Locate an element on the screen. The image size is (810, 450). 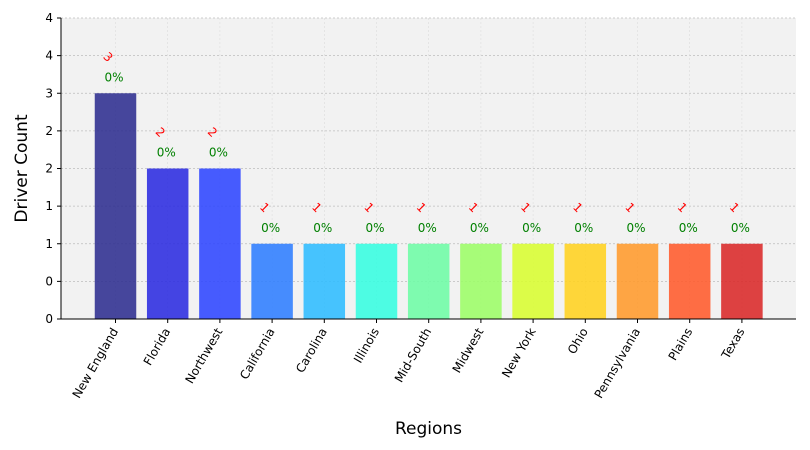
x-tick-label: Plains is located at coordinates (681, 344).